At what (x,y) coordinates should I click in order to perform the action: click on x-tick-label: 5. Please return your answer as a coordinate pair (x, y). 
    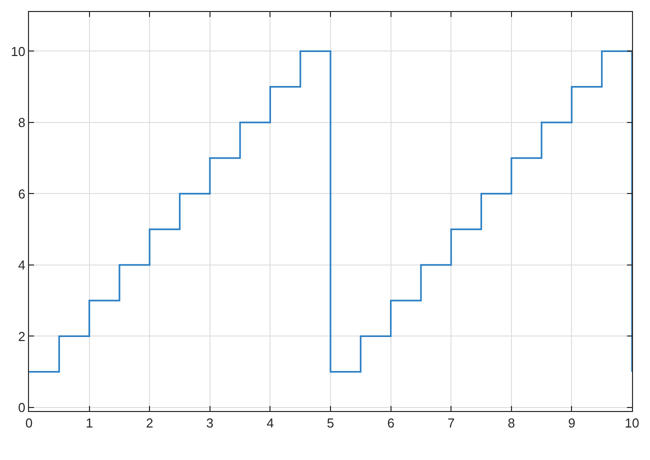
    Looking at the image, I should click on (330, 423).